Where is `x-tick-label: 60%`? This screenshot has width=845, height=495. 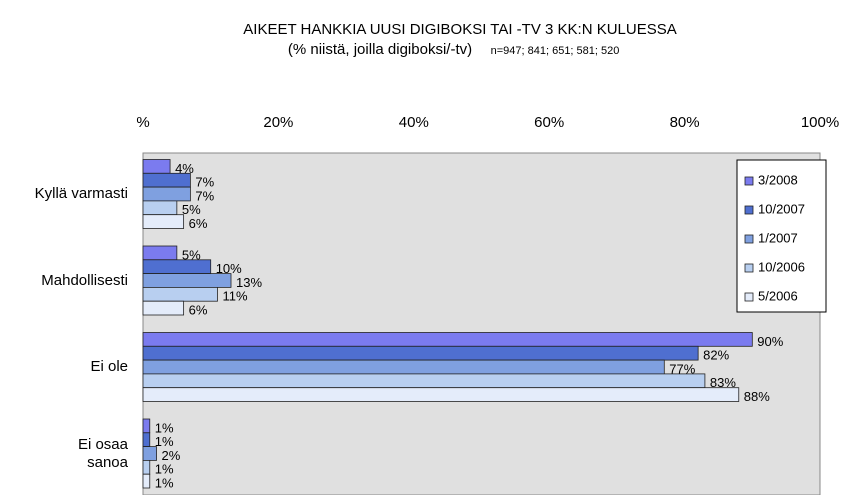 x-tick-label: 60% is located at coordinates (549, 122).